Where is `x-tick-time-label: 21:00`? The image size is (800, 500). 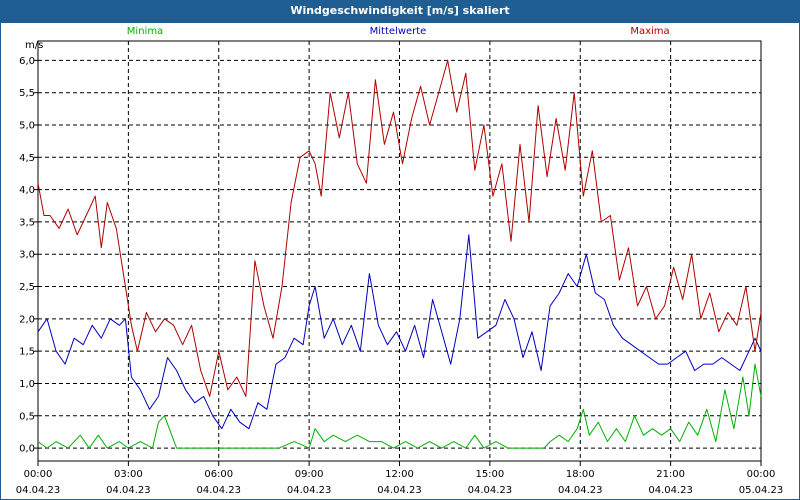 x-tick-time-label: 21:00 is located at coordinates (670, 474).